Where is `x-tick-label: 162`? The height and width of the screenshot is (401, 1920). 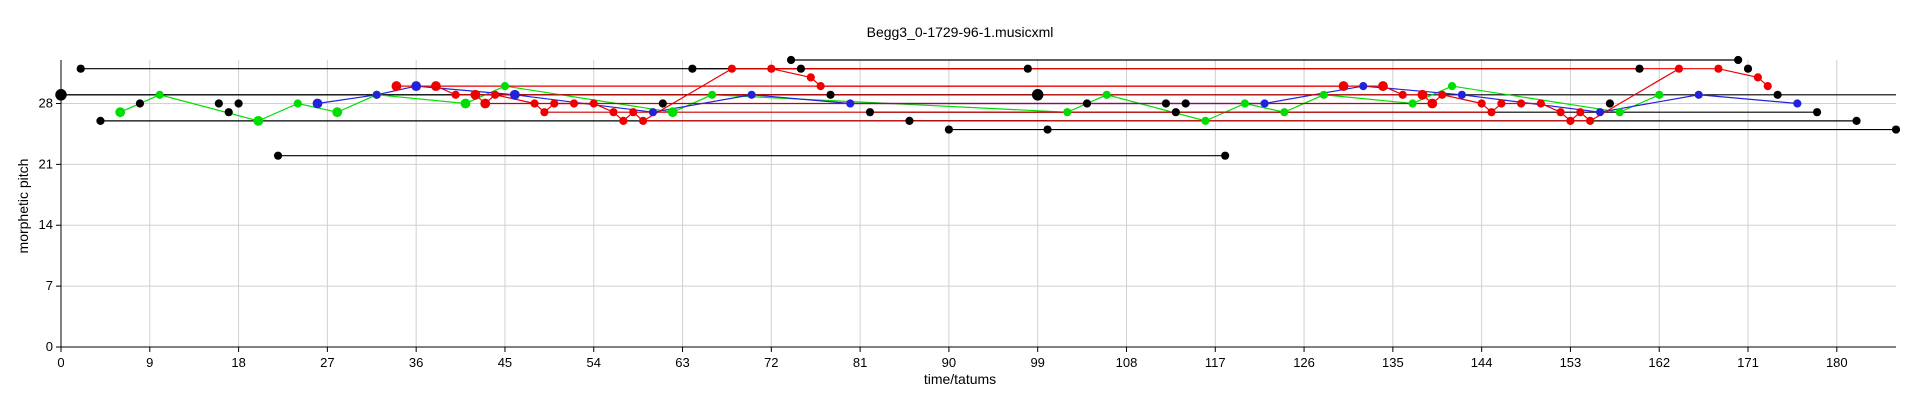 x-tick-label: 162 is located at coordinates (1659, 362).